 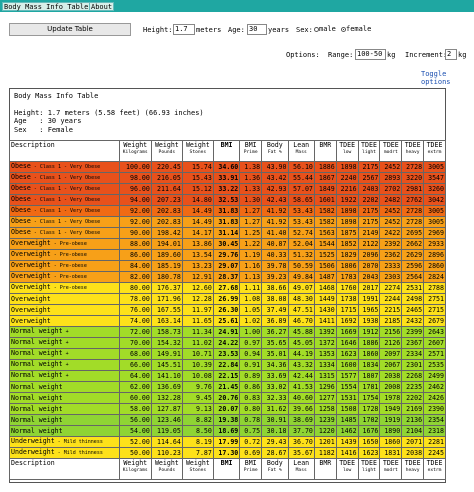 What do you see at coordinates (135, 470) in the screenshot?
I see `header-sub-text: Kilograms` at bounding box center [135, 470].